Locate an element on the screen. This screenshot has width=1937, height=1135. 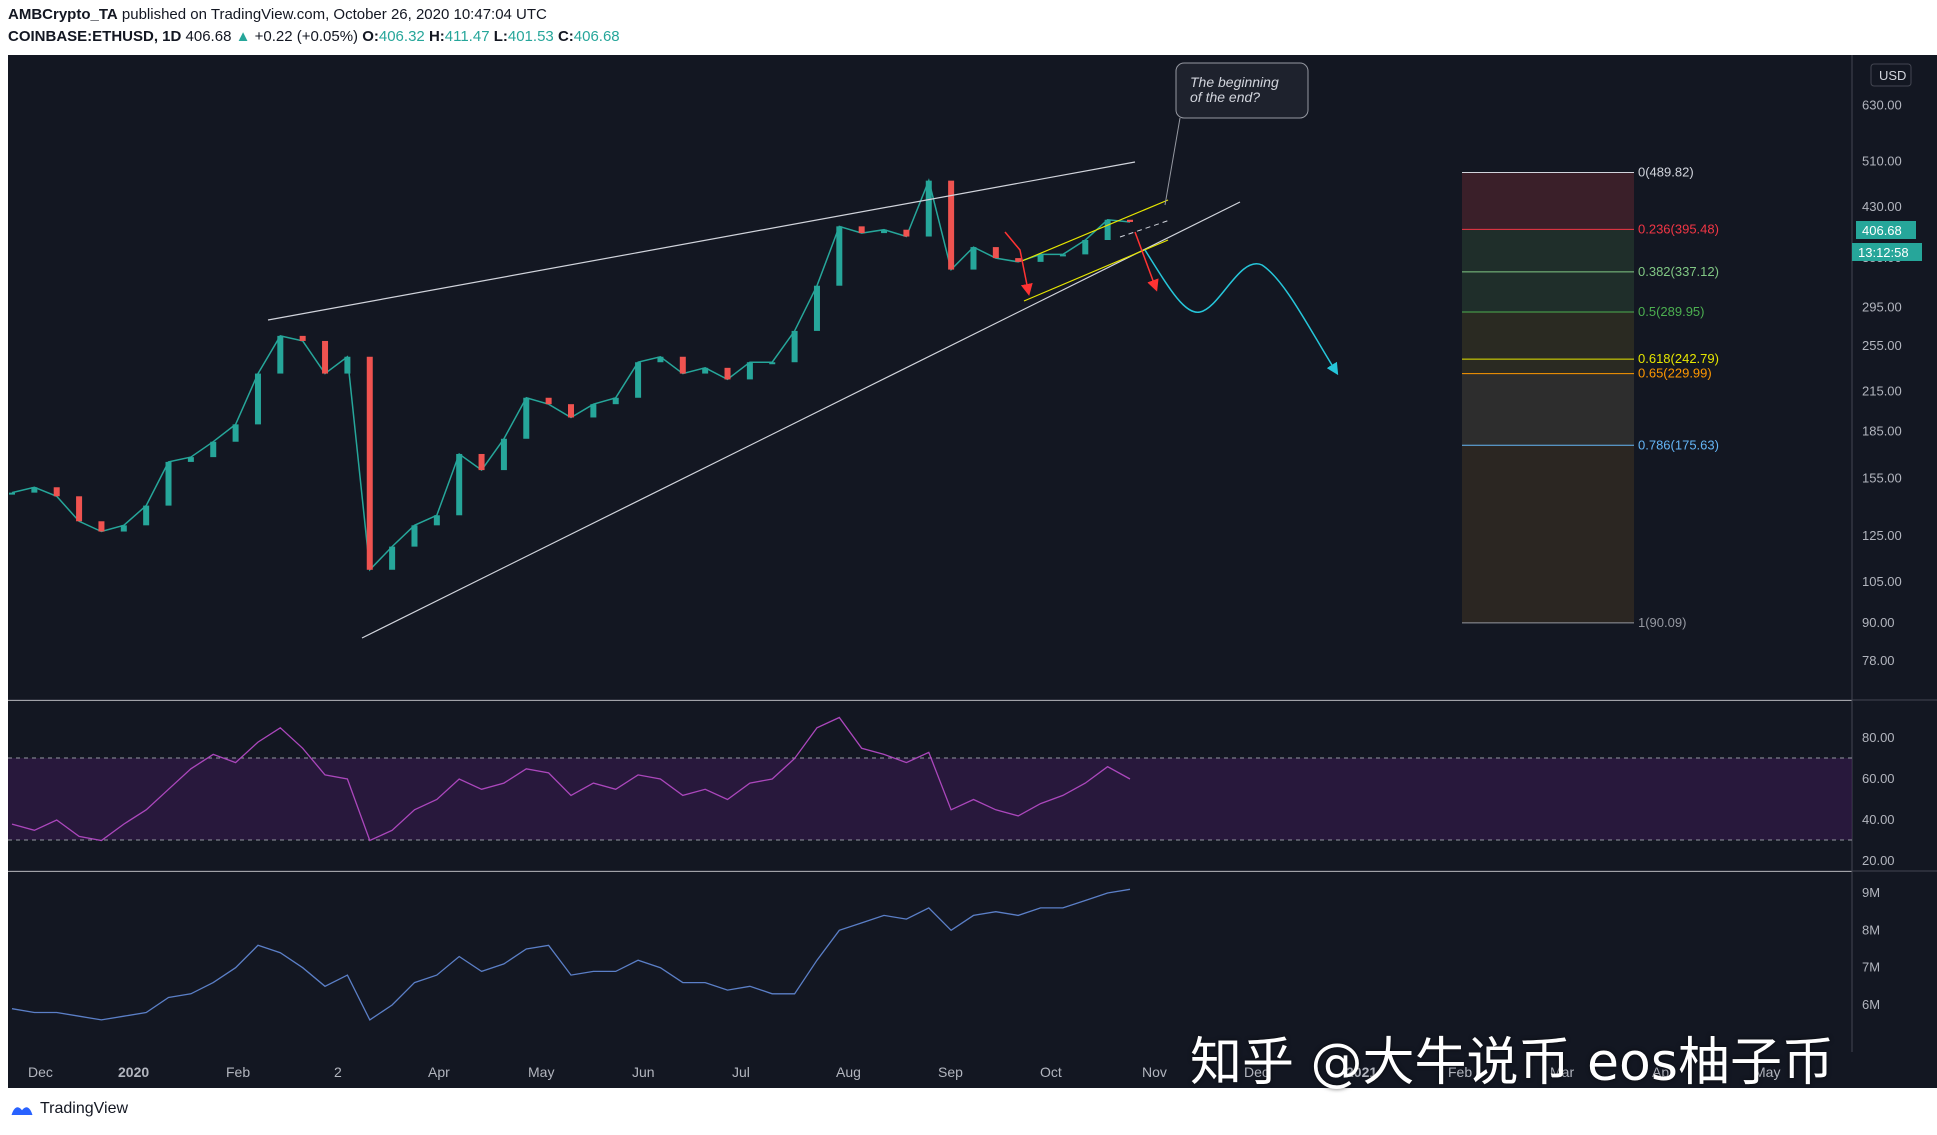
channel-upper-line is located at coordinates (1095, 230).